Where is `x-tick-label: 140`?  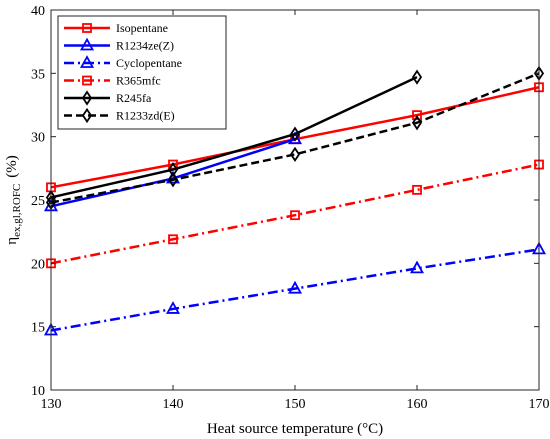
x-tick-label: 140 is located at coordinates (173, 404).